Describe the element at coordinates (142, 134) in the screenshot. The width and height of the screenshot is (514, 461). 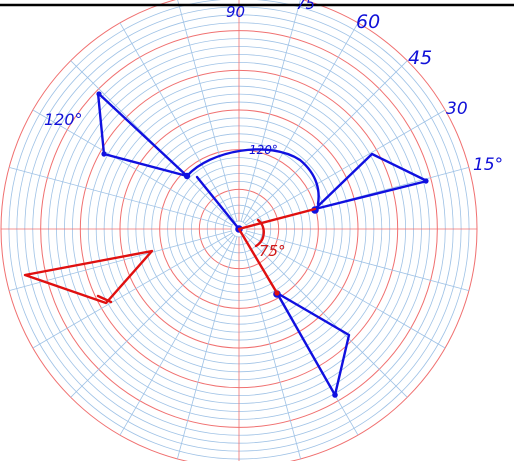
I see `triangle-120-rotated` at that location.